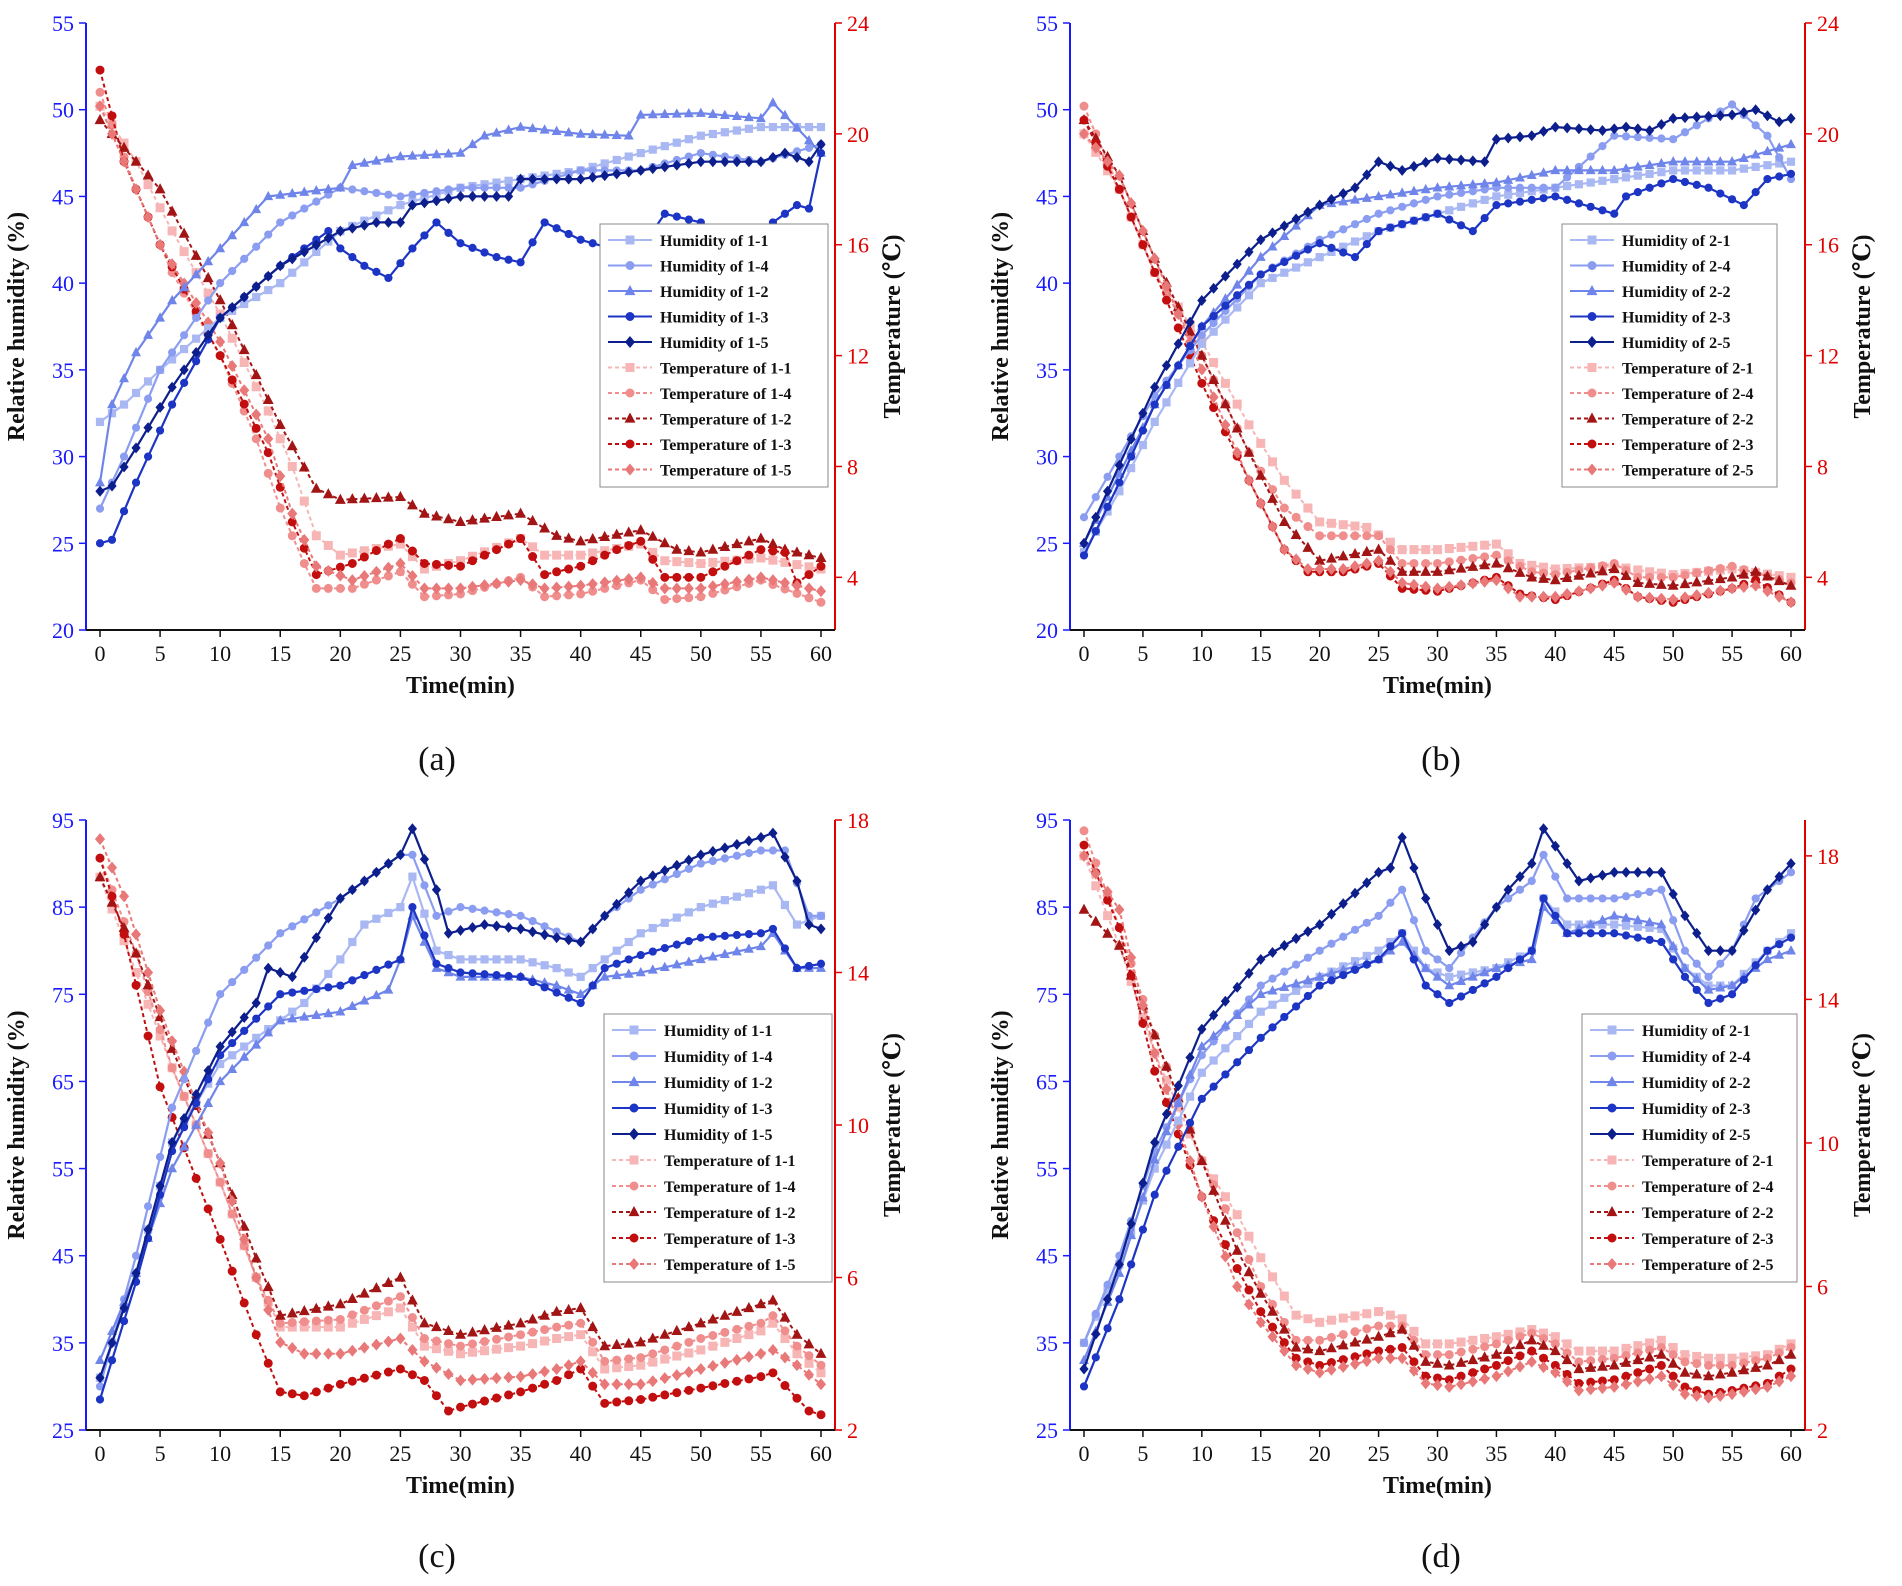  What do you see at coordinates (1261, 1453) in the screenshot?
I see `x-tick-label: 15` at bounding box center [1261, 1453].